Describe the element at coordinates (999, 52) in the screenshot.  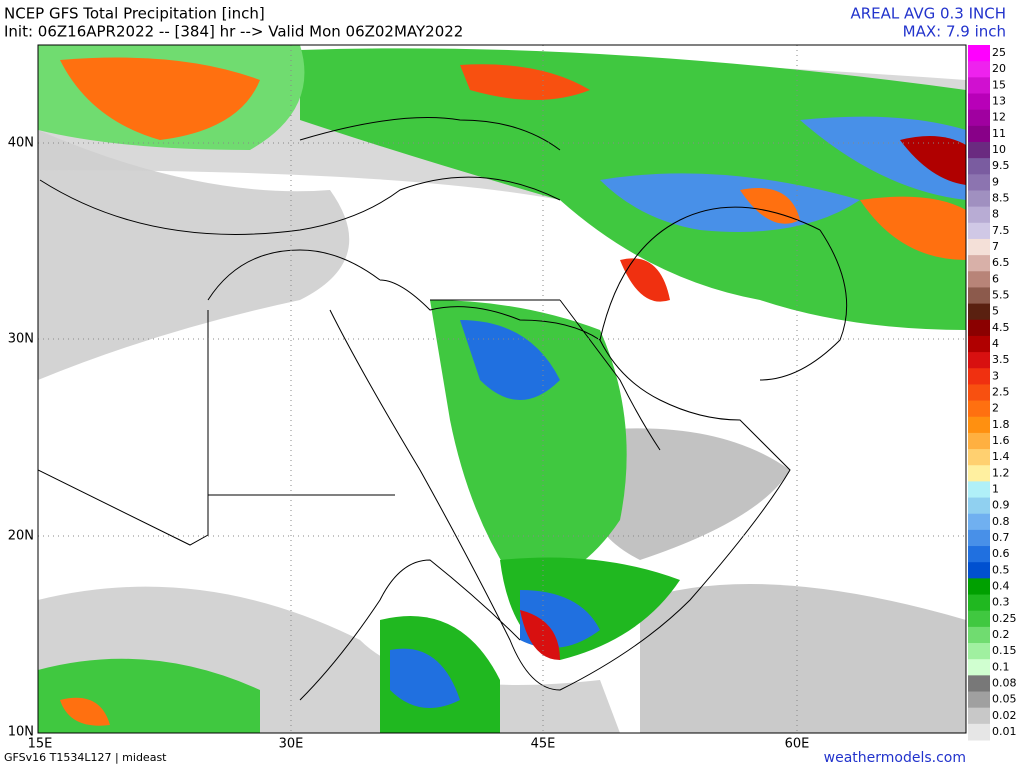
I see `colorbar-label: 25` at that location.